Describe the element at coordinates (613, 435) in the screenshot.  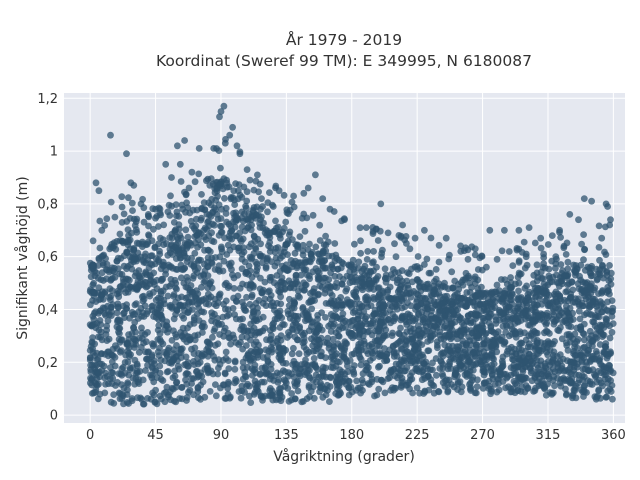
I see `x-tick-label: 360` at that location.